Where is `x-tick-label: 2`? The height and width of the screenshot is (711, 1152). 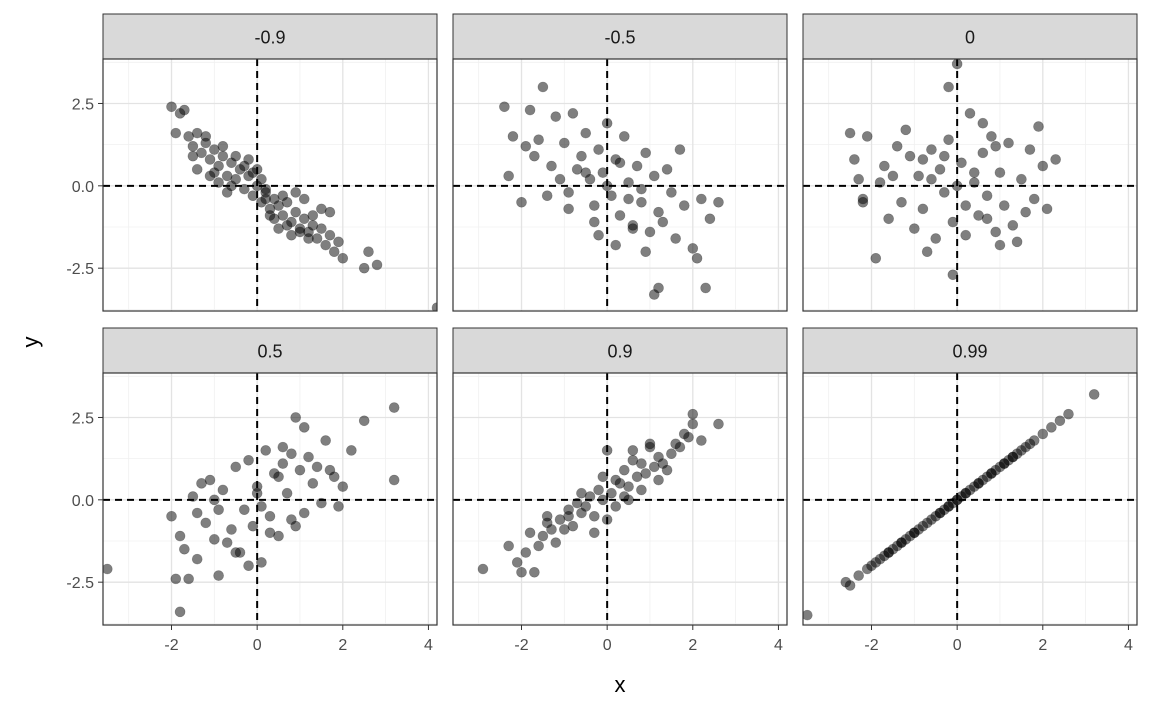
x-tick-label: 2 is located at coordinates (342, 645).